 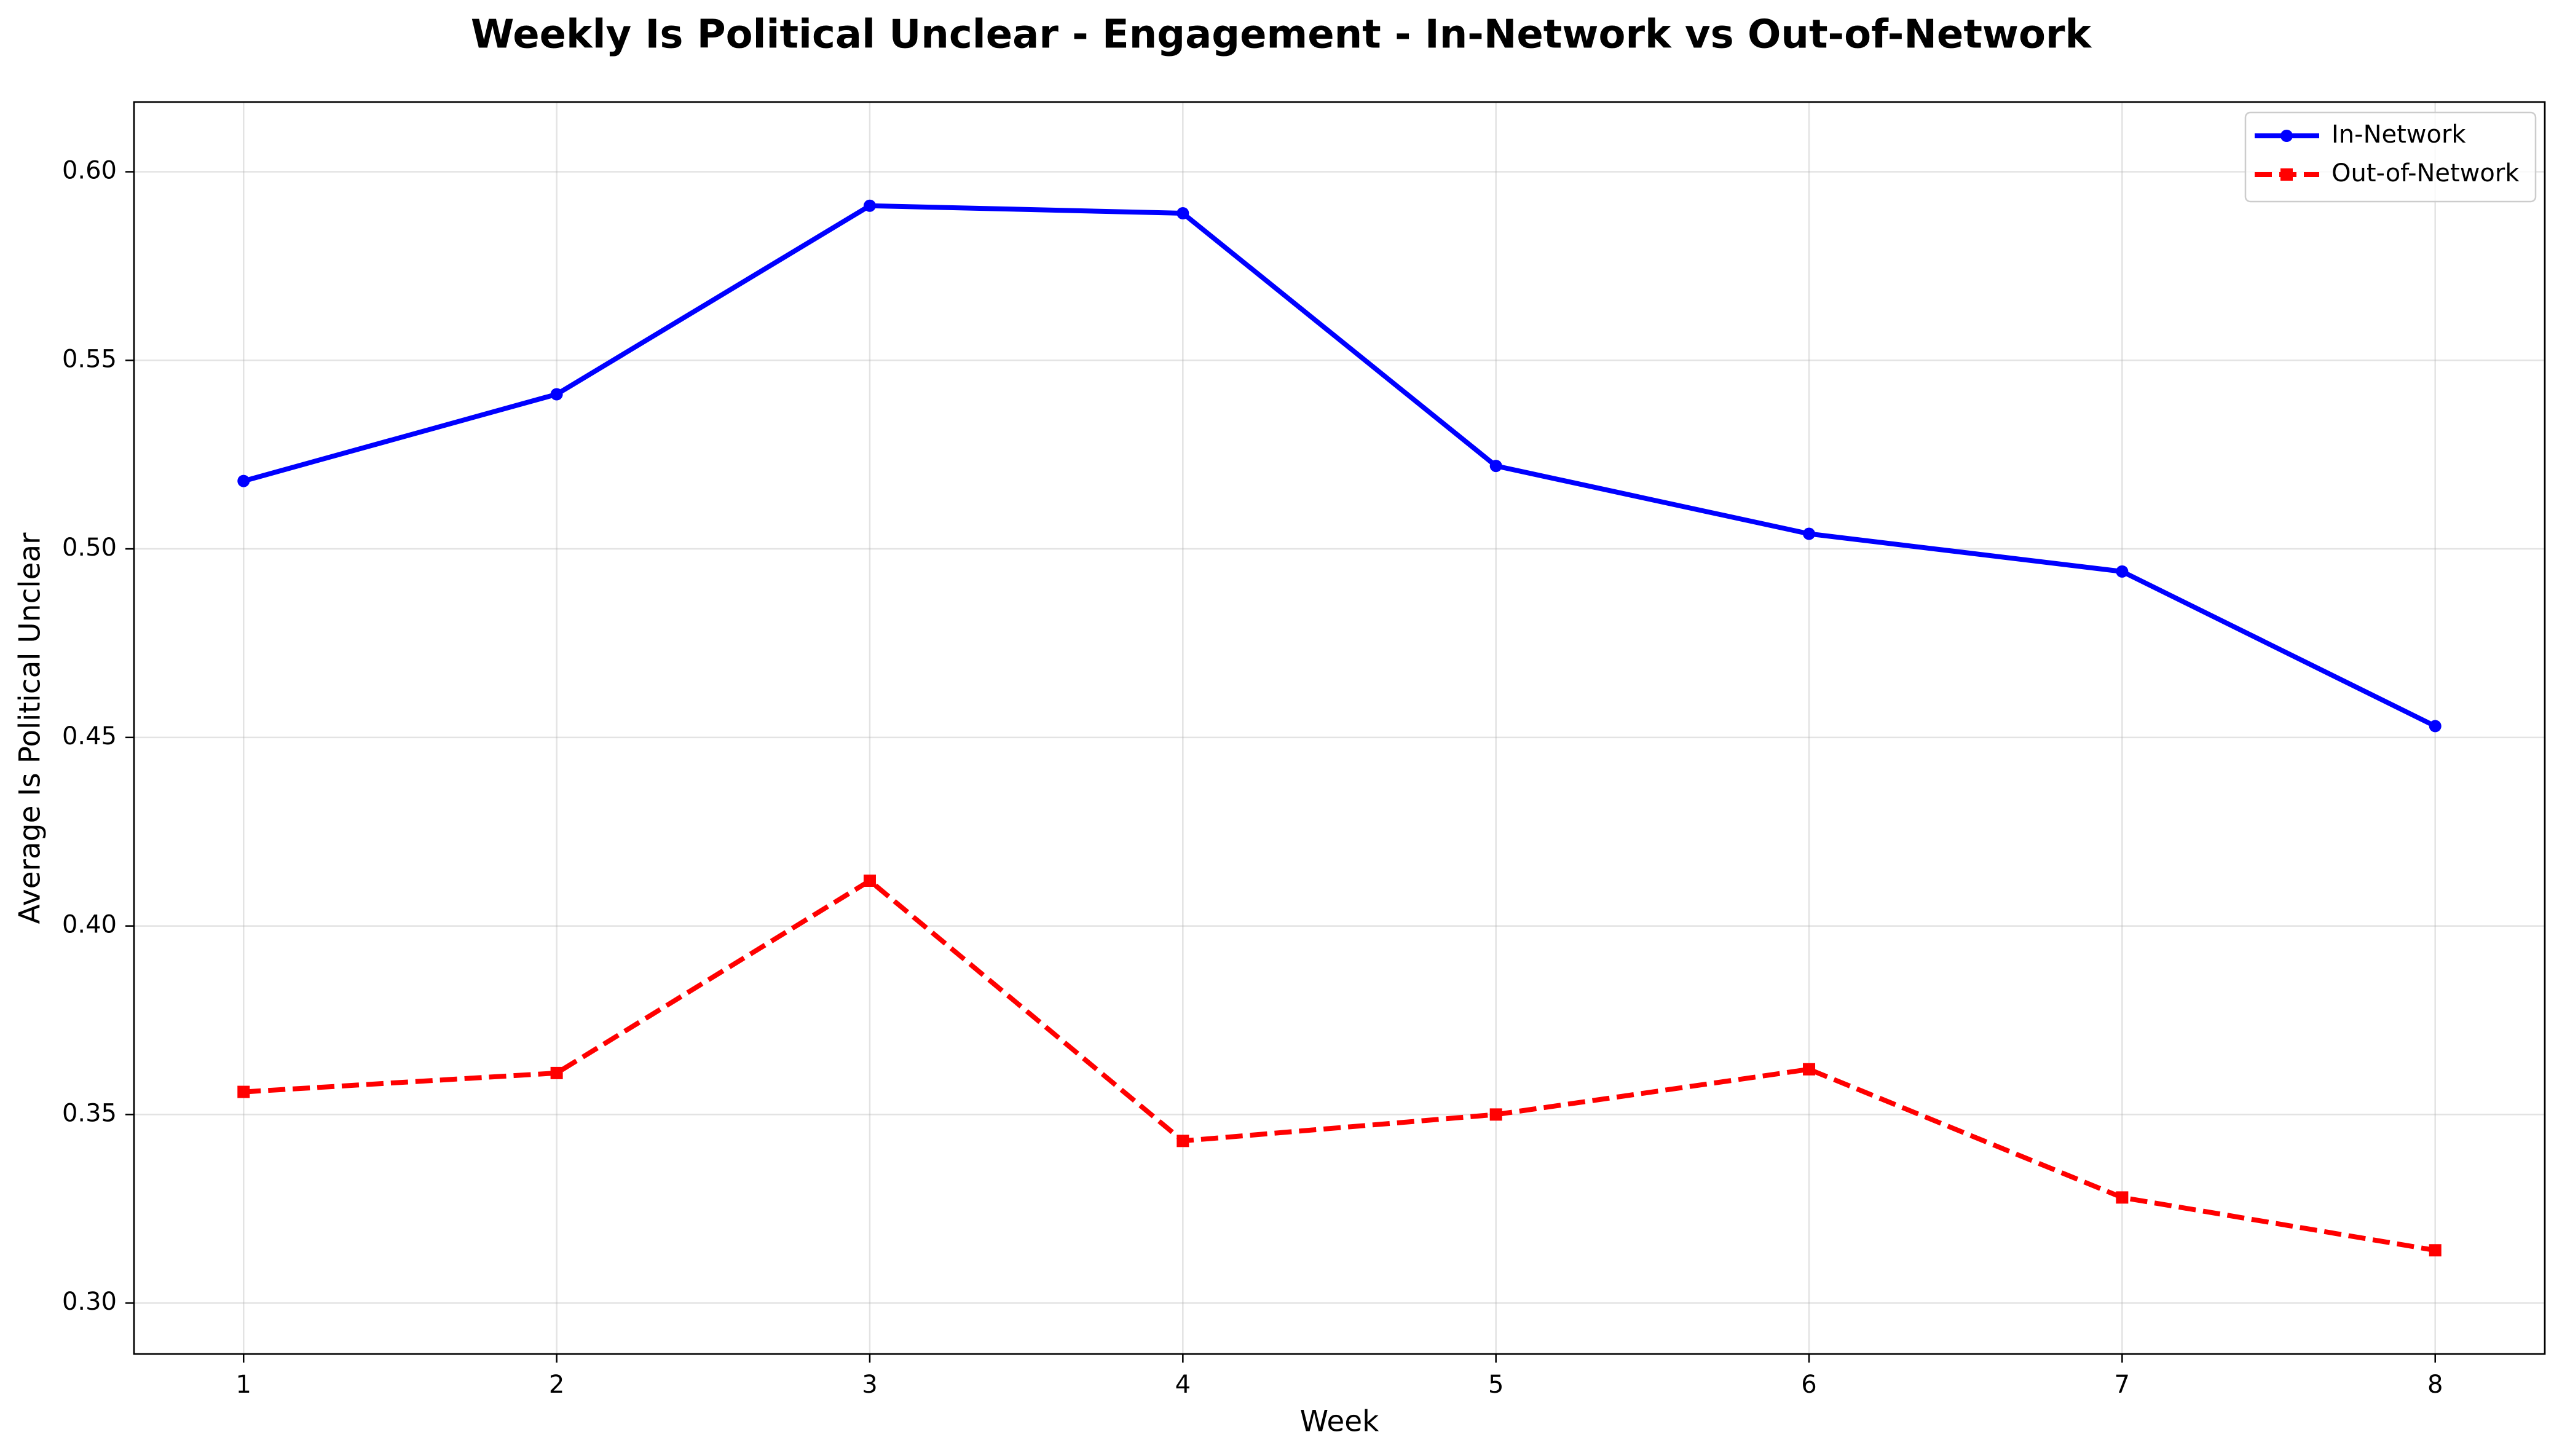 I want to click on legend-marker-out-of-network, so click(x=2286, y=174).